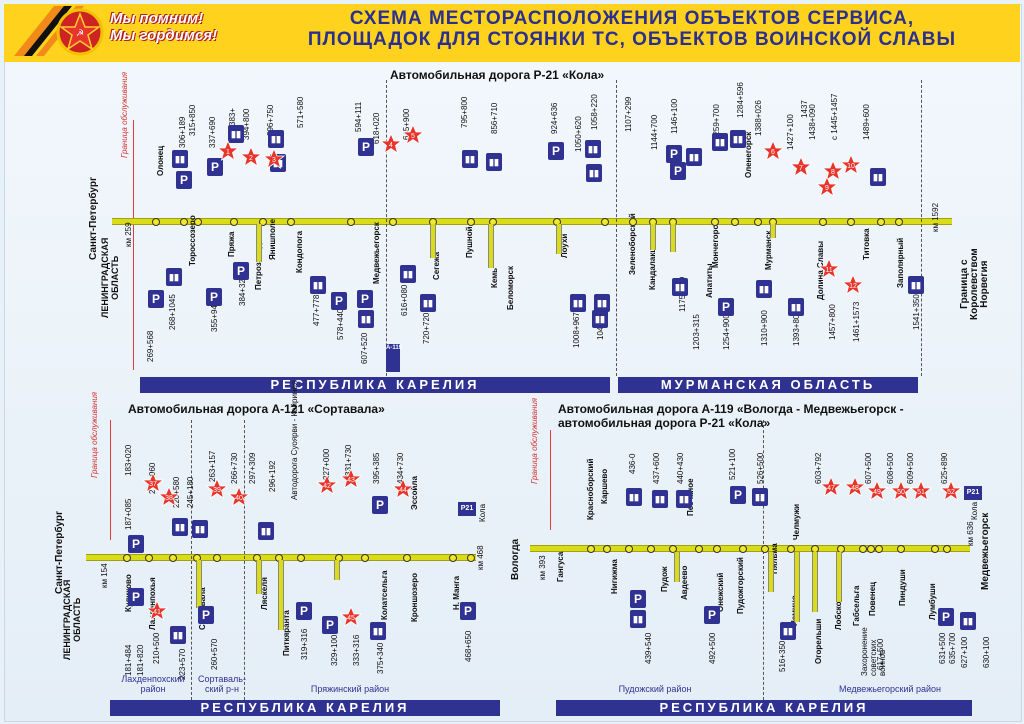 This screenshot has height=724, width=1024. What do you see at coordinates (364, 348) in the screenshot?
I see `p21-km-bottom-6: 607+520` at bounding box center [364, 348].